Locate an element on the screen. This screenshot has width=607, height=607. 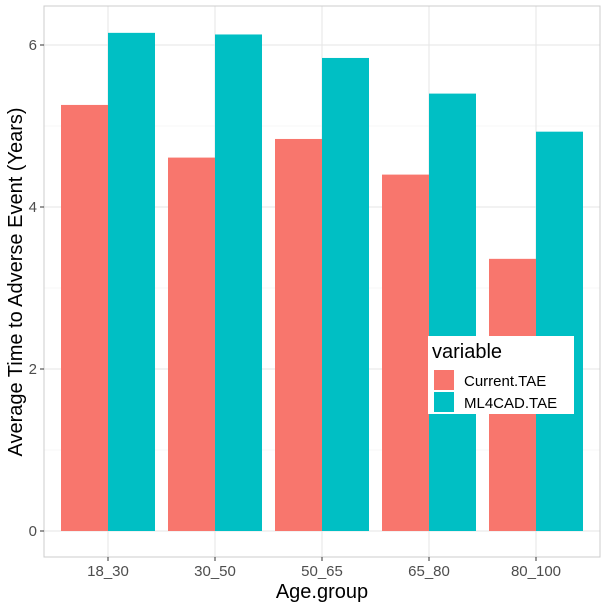
x-axis-ticks: 18_30 30_50 50_65 65_80 80_100 is located at coordinates (324, 568).